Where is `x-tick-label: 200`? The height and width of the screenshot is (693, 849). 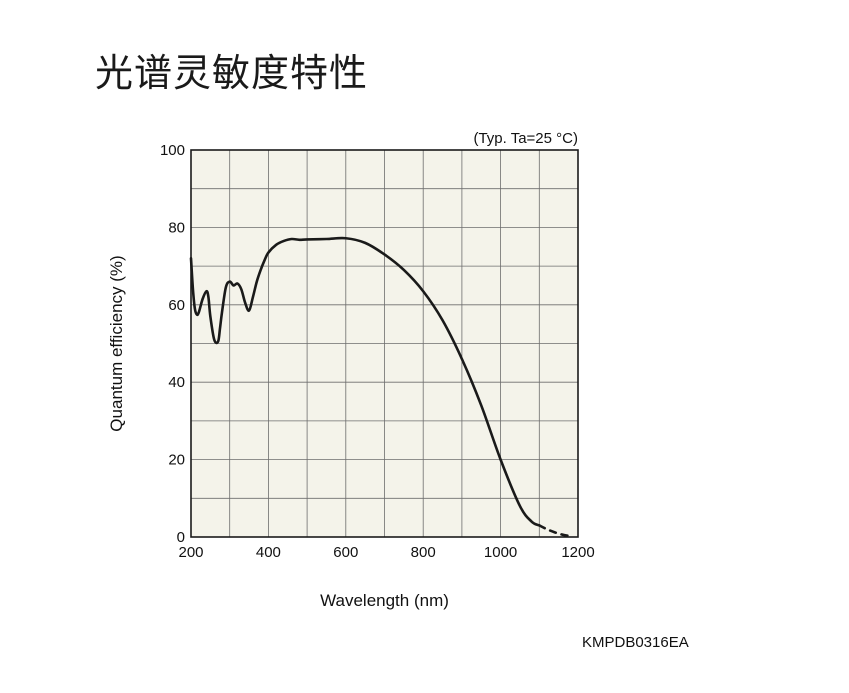 x-tick-label: 200 is located at coordinates (190, 552).